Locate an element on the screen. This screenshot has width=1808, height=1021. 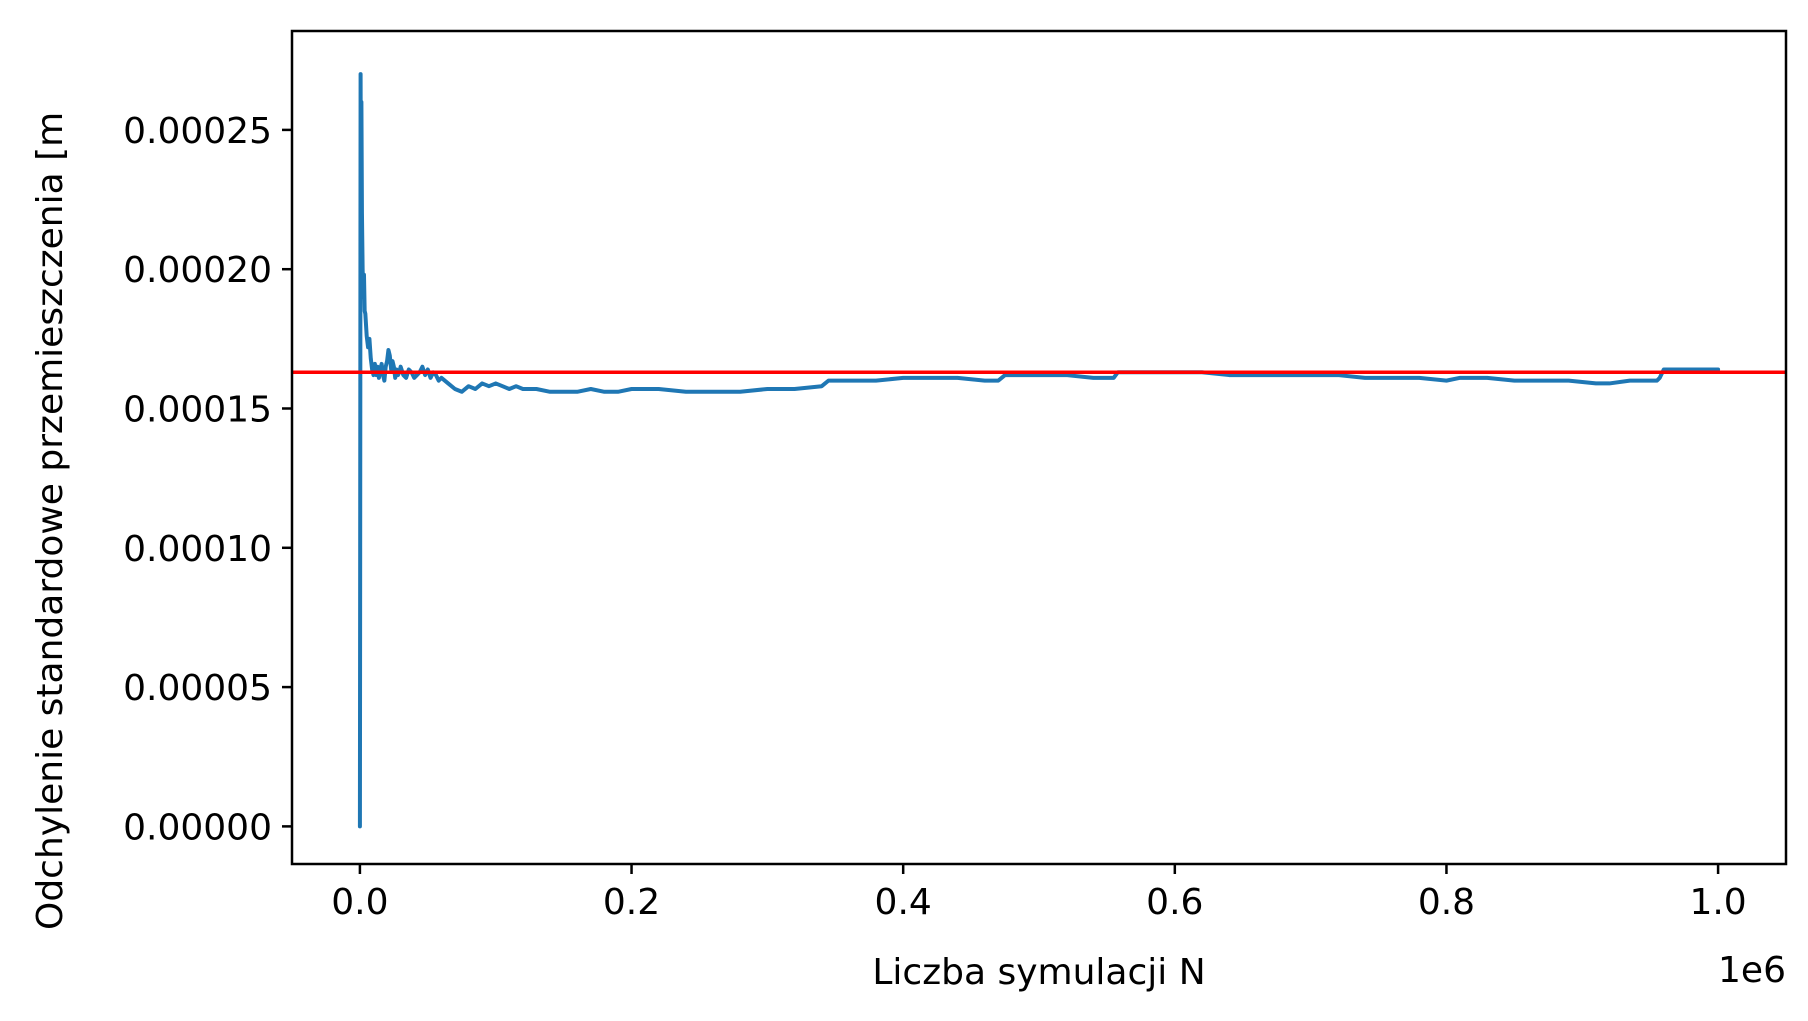
x-tick-label: 0.2 is located at coordinates (631, 902).